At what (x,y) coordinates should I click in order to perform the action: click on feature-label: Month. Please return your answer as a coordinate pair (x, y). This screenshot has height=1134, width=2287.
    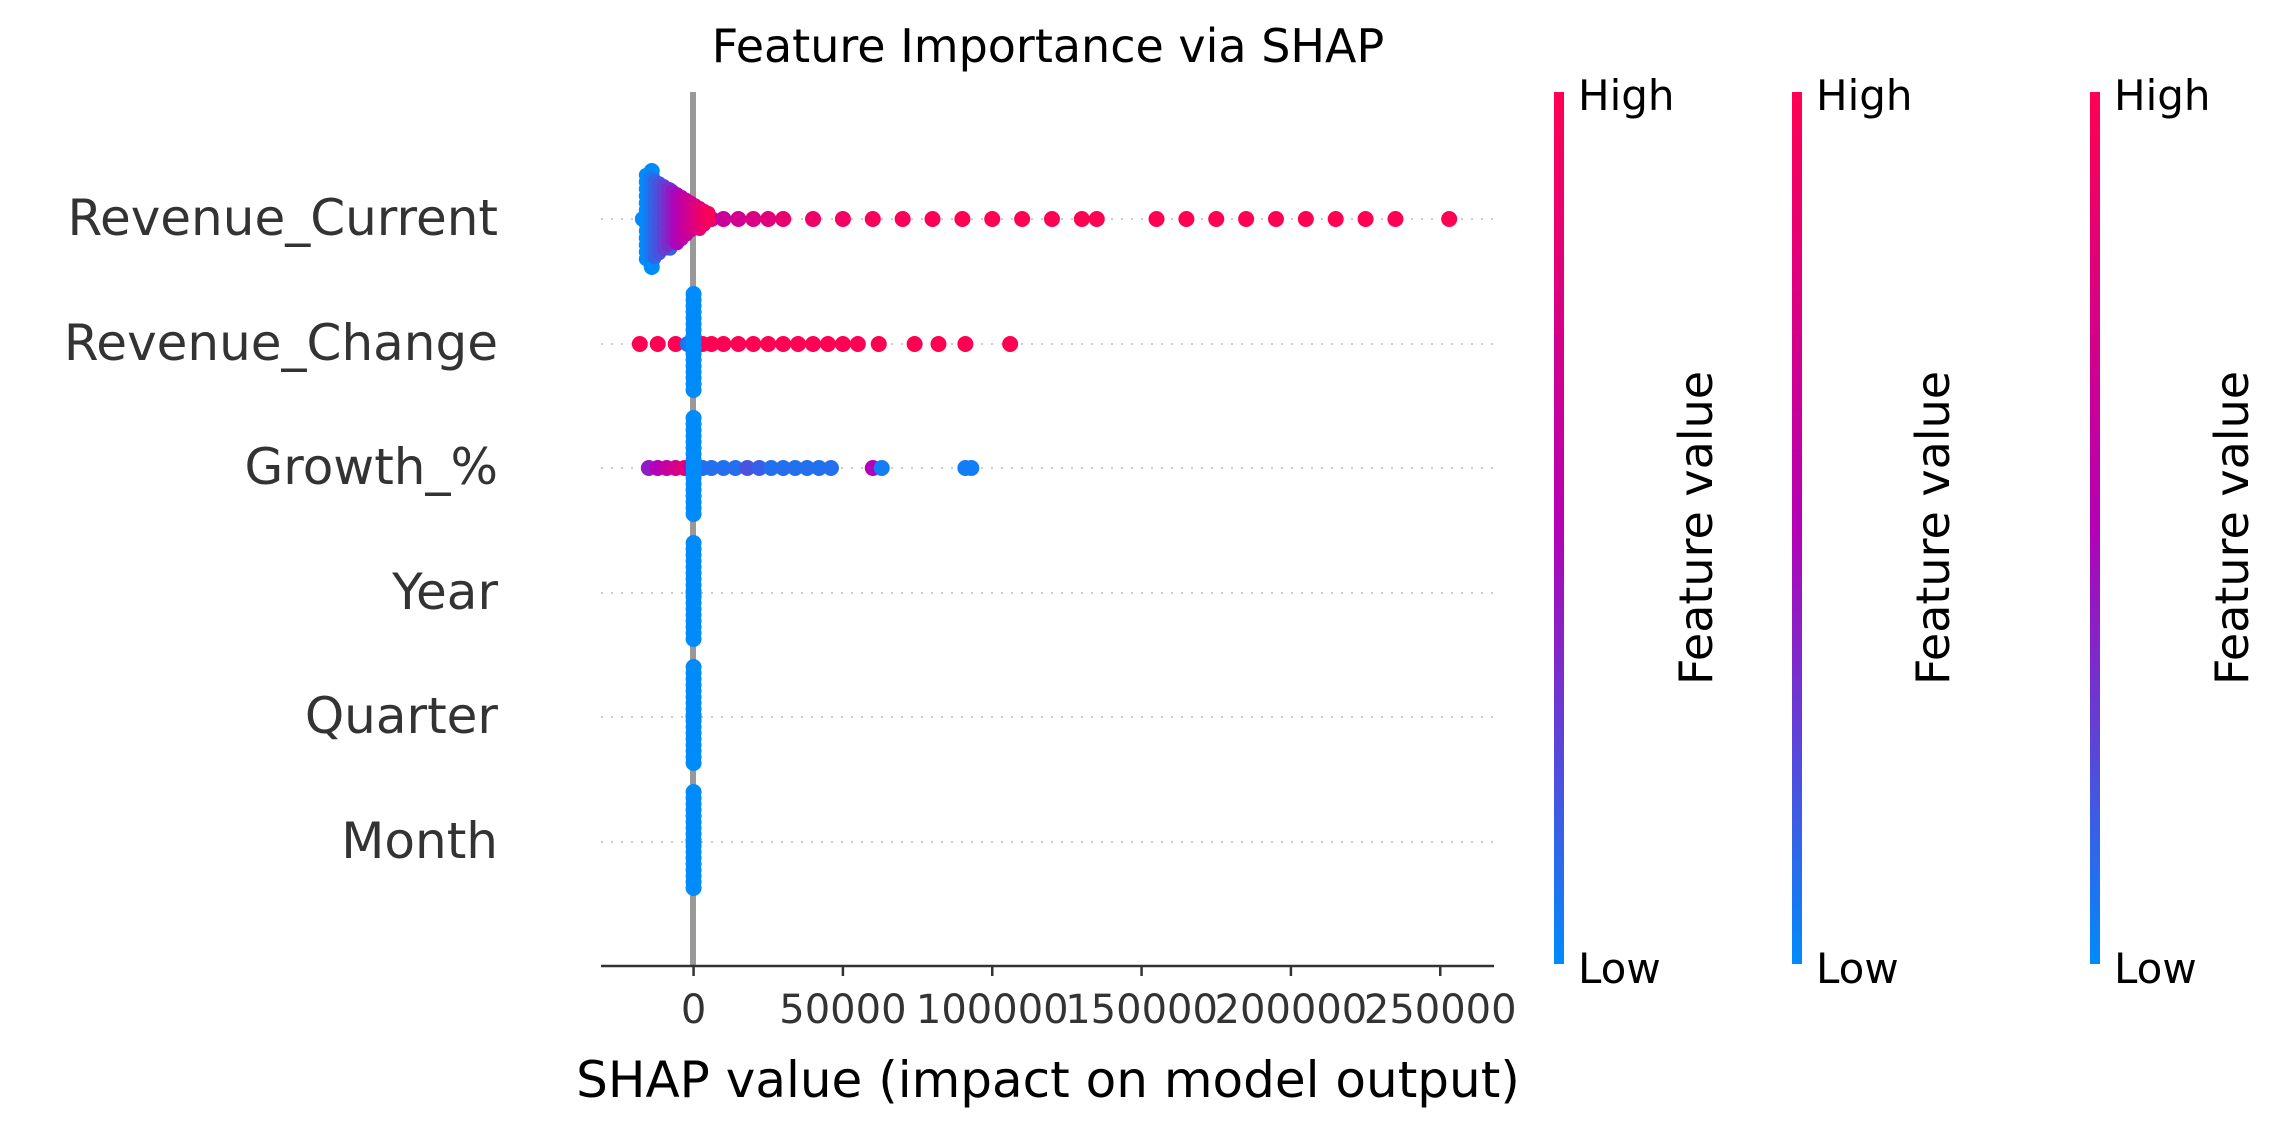
    Looking at the image, I should click on (419, 841).